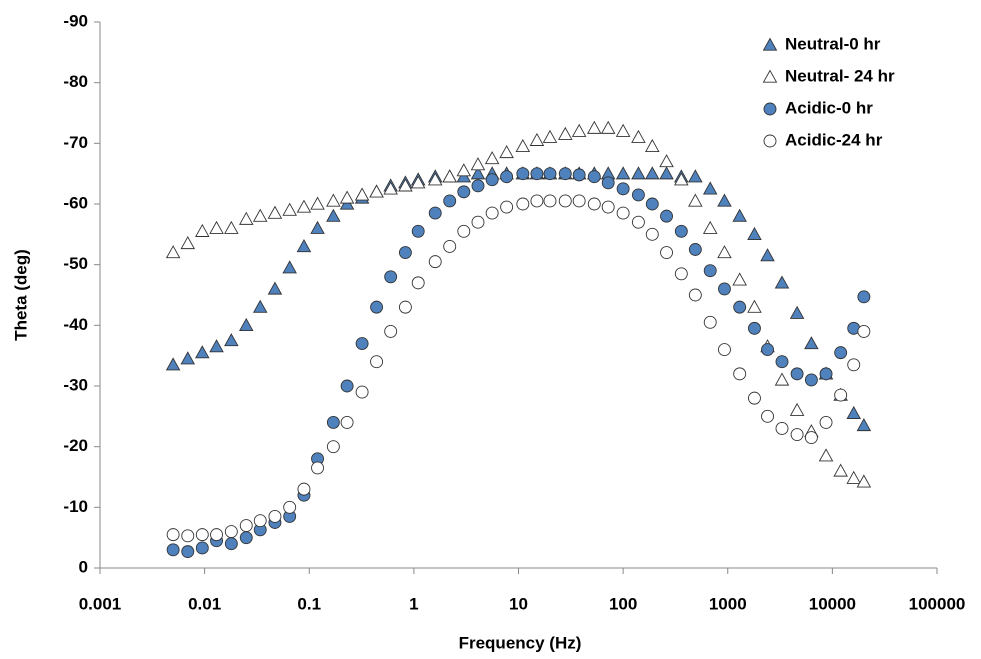 This screenshot has height=659, width=981. I want to click on x-tick-label: 0.1, so click(309, 603).